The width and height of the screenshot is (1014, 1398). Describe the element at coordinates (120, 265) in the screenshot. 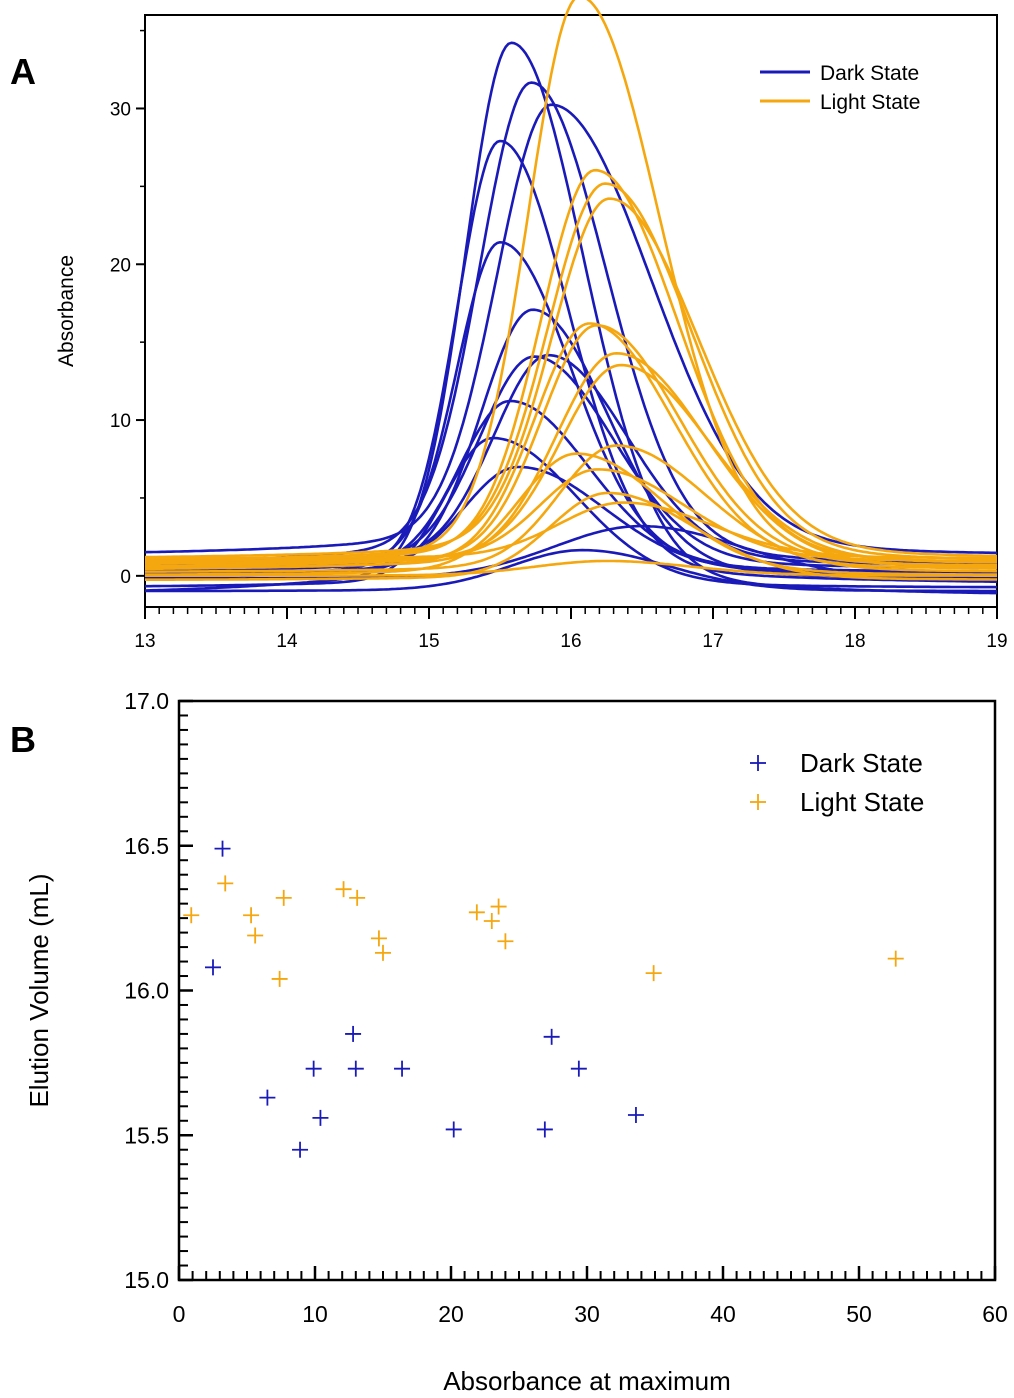

I see `y-tick-label-a: 20` at that location.